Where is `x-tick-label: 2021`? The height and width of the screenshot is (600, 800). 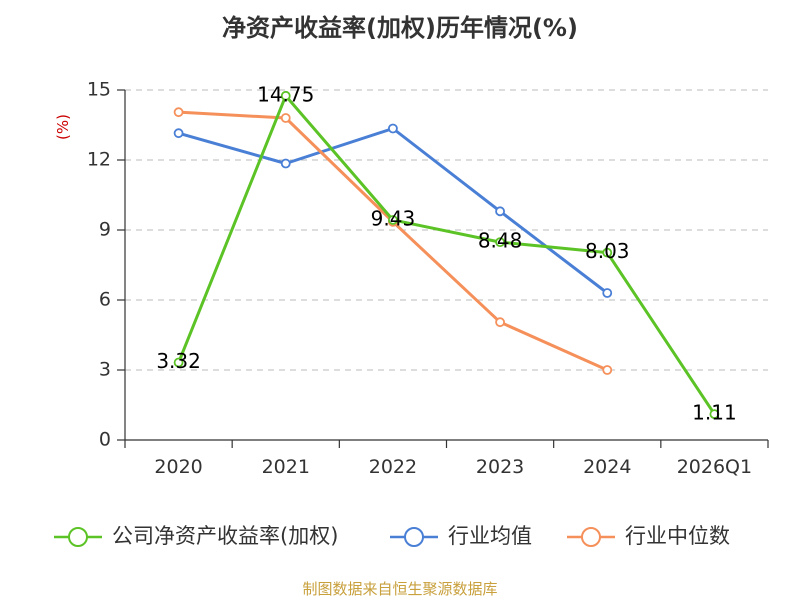 x-tick-label: 2021 is located at coordinates (286, 467).